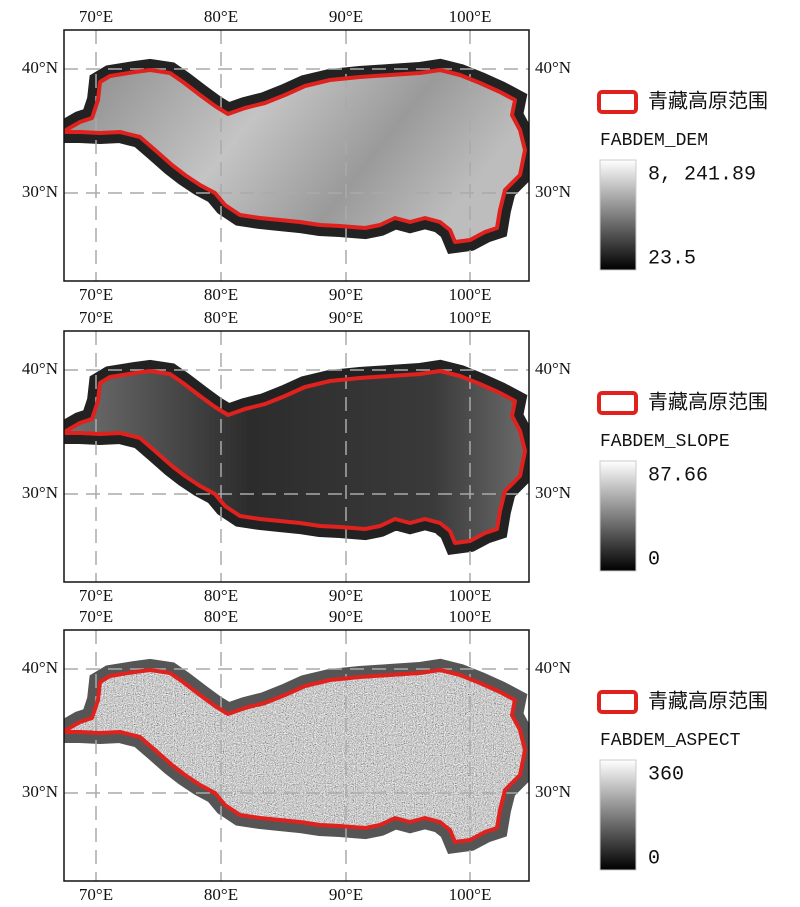 Image resolution: width=800 pixels, height=907 pixels. What do you see at coordinates (670, 741) in the screenshot?
I see `layer-name: FABDEM_ASPECT` at bounding box center [670, 741].